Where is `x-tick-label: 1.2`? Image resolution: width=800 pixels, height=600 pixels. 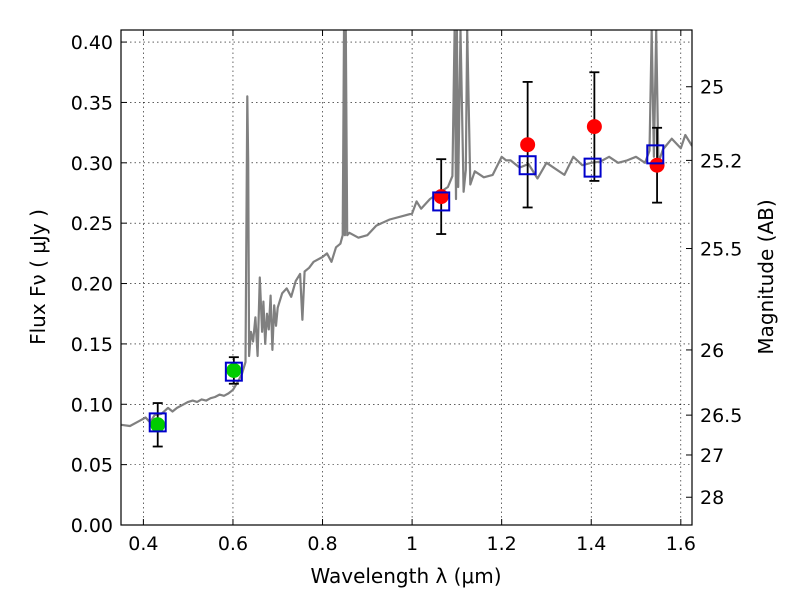
x-tick-label: 1.2 is located at coordinates (502, 544).